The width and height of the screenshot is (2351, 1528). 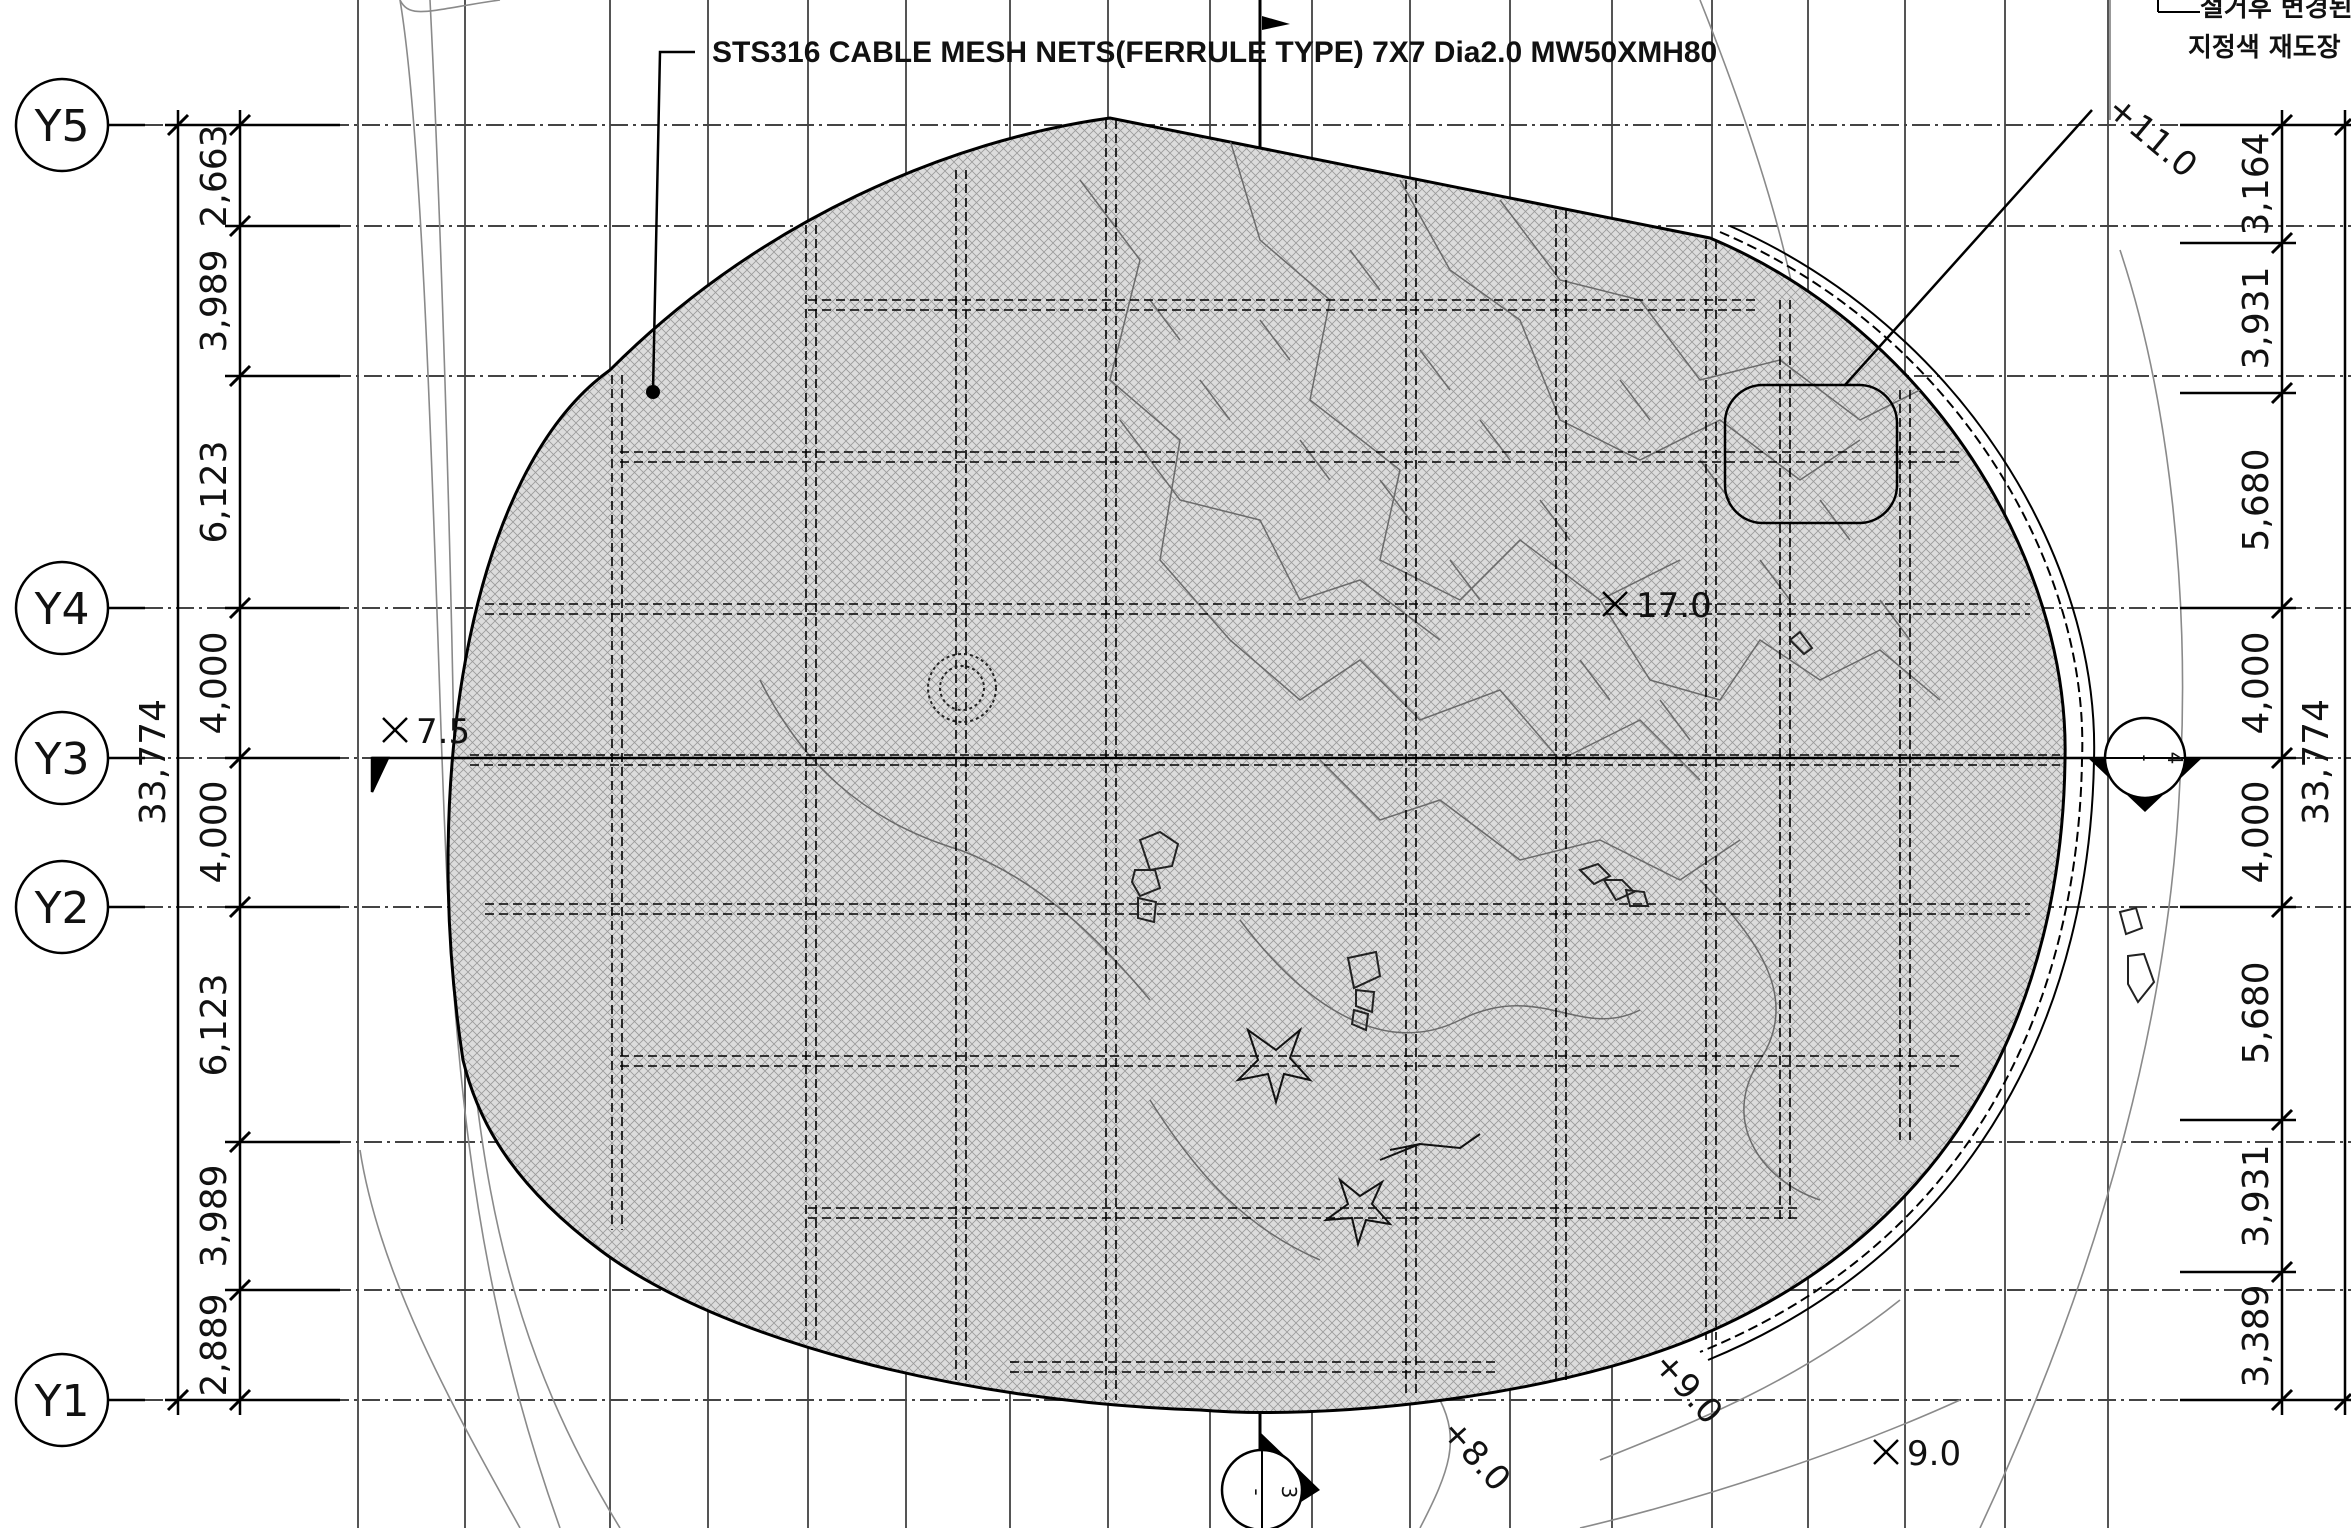 I want to click on right-dimension-ticks, so click(x=2310, y=762).